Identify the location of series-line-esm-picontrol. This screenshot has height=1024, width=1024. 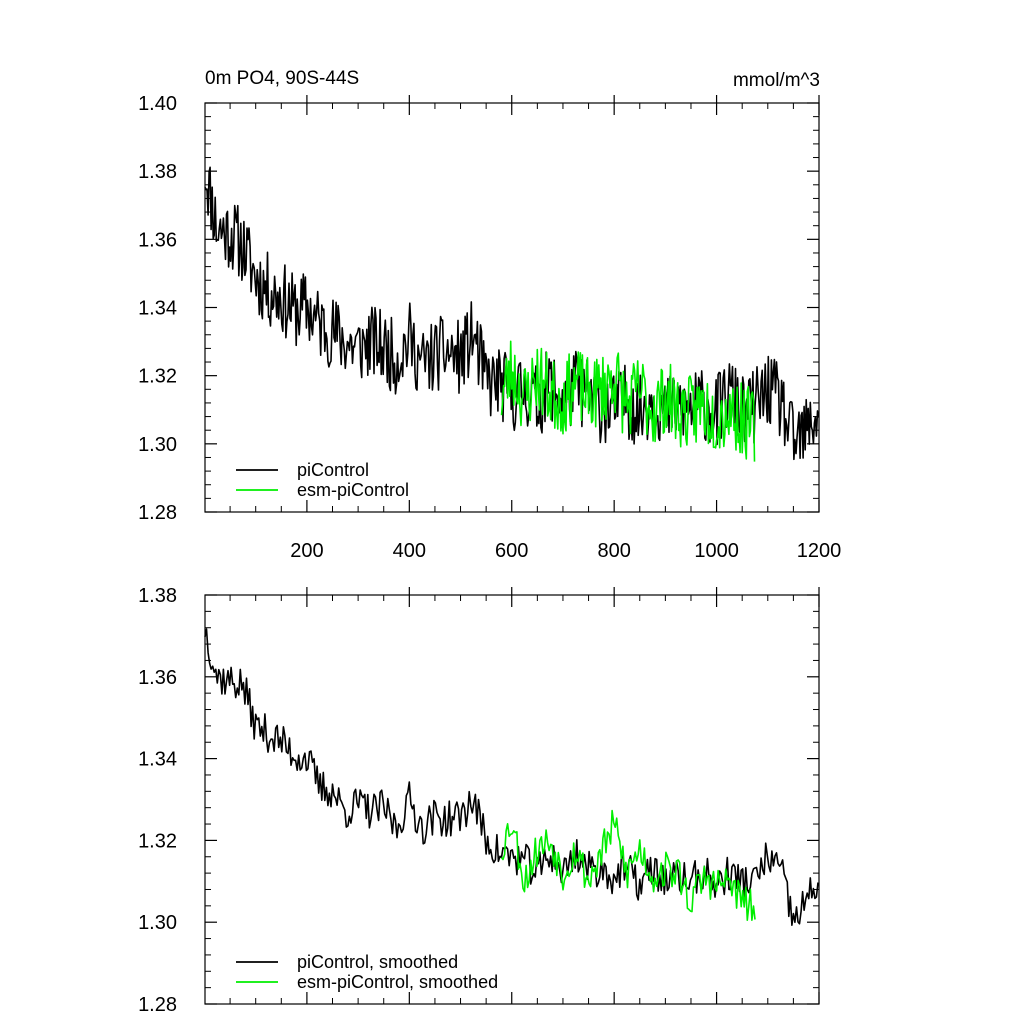
(628, 401).